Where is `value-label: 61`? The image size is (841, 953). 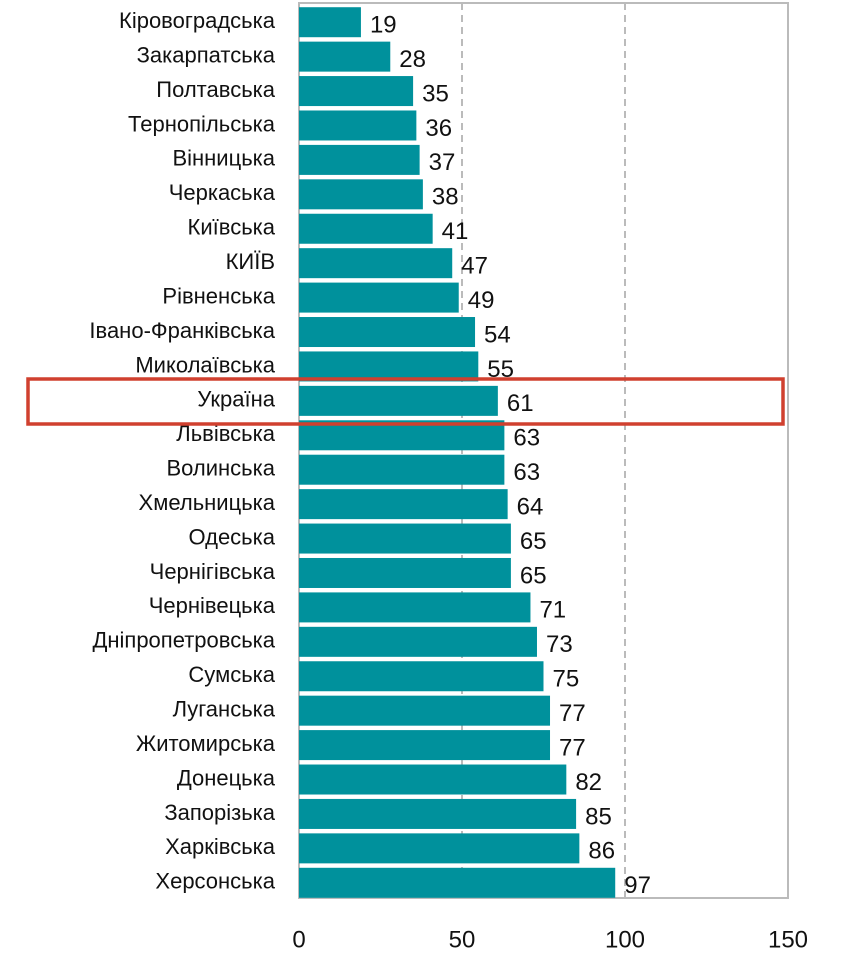
value-label: 61 is located at coordinates (520, 403).